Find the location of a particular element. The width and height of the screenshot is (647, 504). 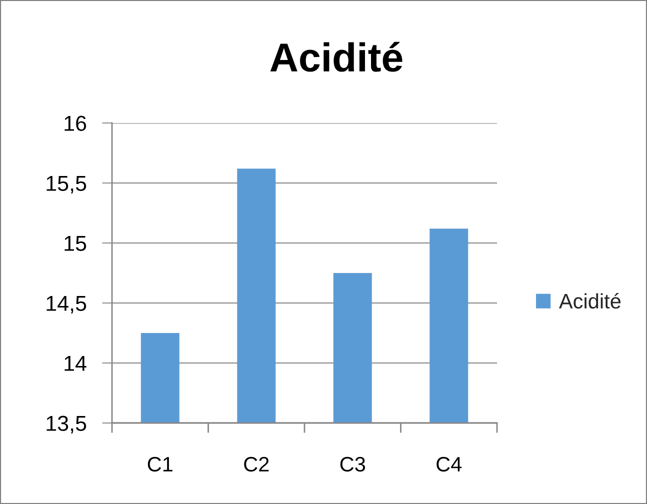

y-tick-label: 15 is located at coordinates (75, 244).